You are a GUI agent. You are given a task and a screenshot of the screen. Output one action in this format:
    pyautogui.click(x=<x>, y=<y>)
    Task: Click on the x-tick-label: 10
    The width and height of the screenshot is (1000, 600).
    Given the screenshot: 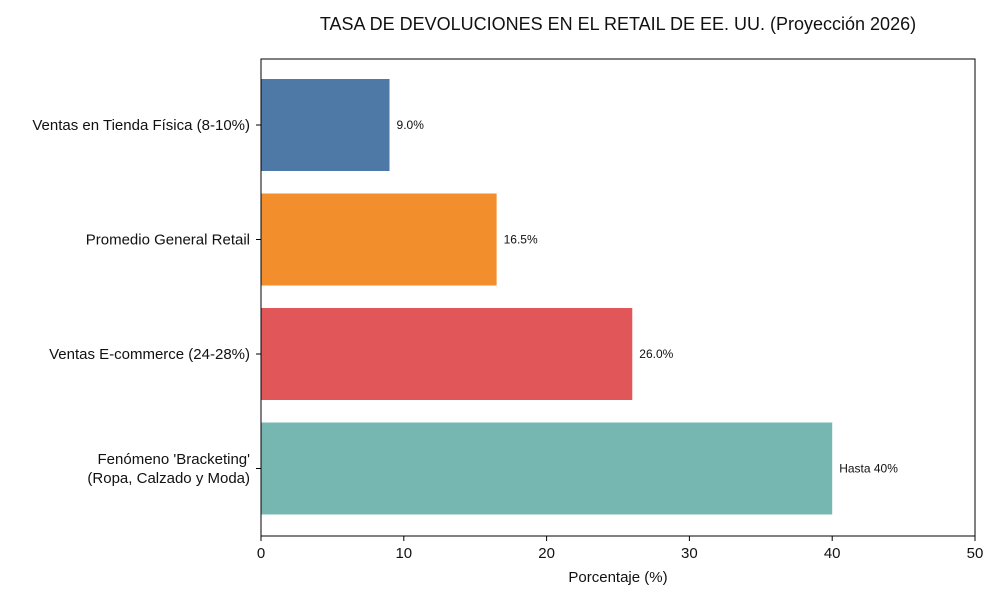 What is the action you would take?
    pyautogui.click(x=403, y=553)
    